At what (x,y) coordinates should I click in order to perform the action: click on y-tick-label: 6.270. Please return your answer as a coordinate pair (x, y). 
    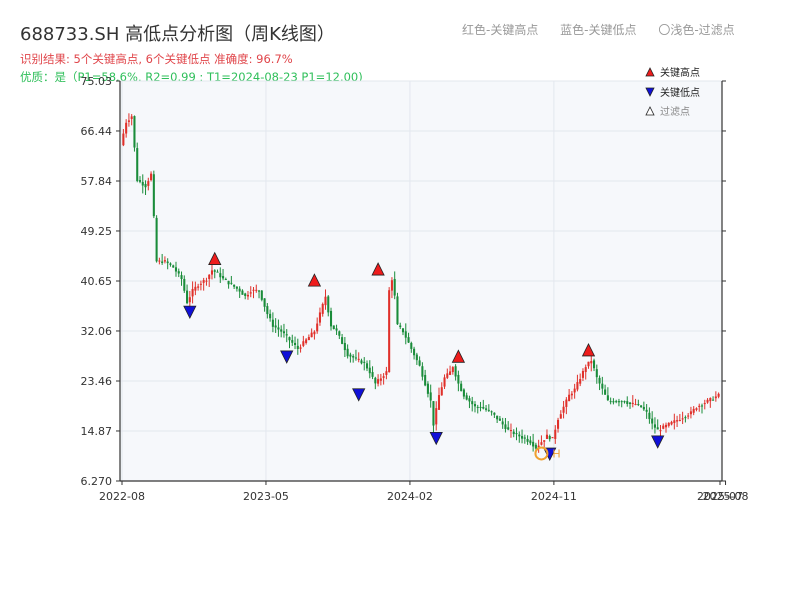
    Looking at the image, I should click on (97, 481).